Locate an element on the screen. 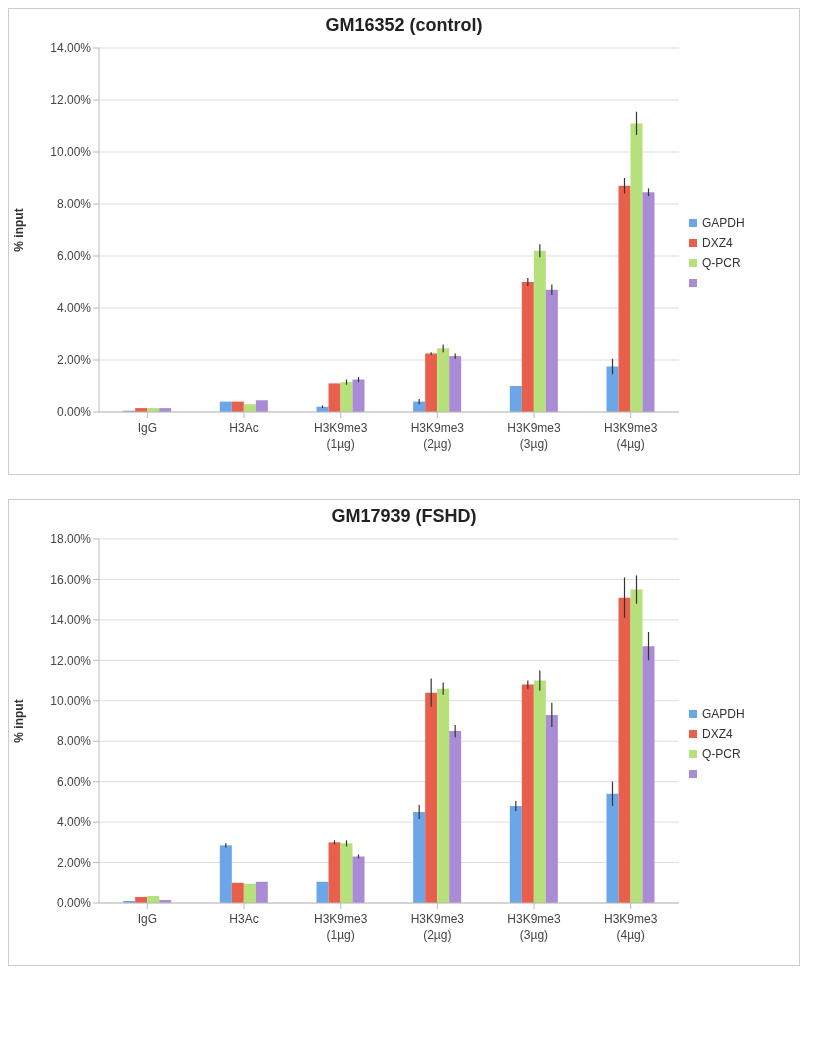 Image resolution: width=825 pixels, height=1048 pixels. y-tick-label: 18.00% is located at coordinates (71, 539).